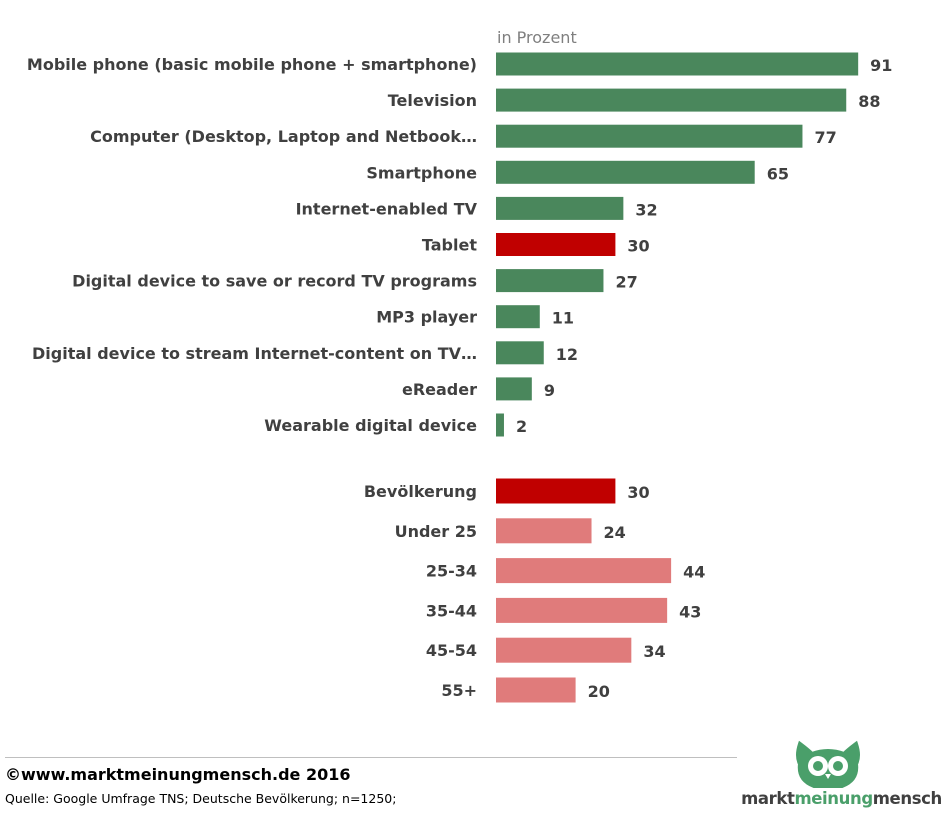 Image resolution: width=945 pixels, height=827 pixels. Describe the element at coordinates (432, 100) in the screenshot. I see `category-label-television: Television` at that location.